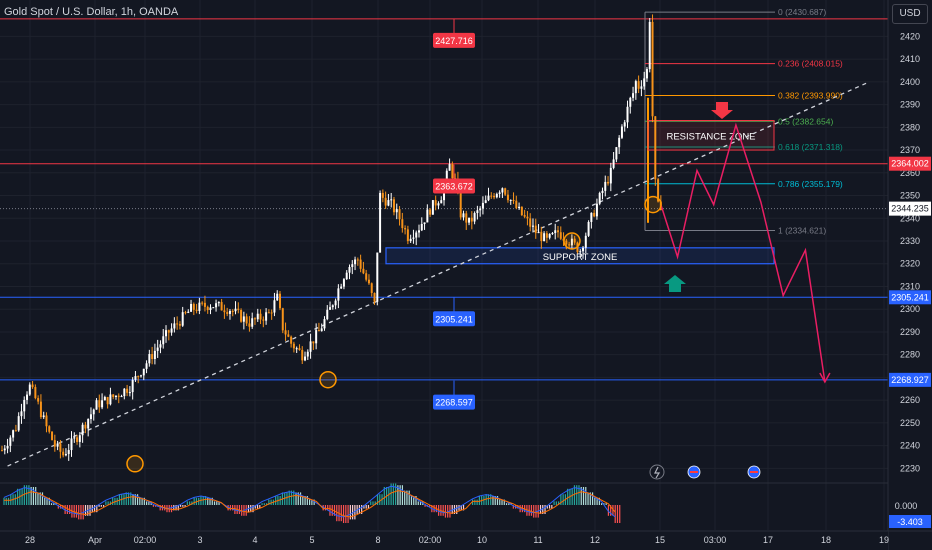 This screenshot has width=932, height=550. I want to click on y-tick-label: 2320, so click(910, 264).